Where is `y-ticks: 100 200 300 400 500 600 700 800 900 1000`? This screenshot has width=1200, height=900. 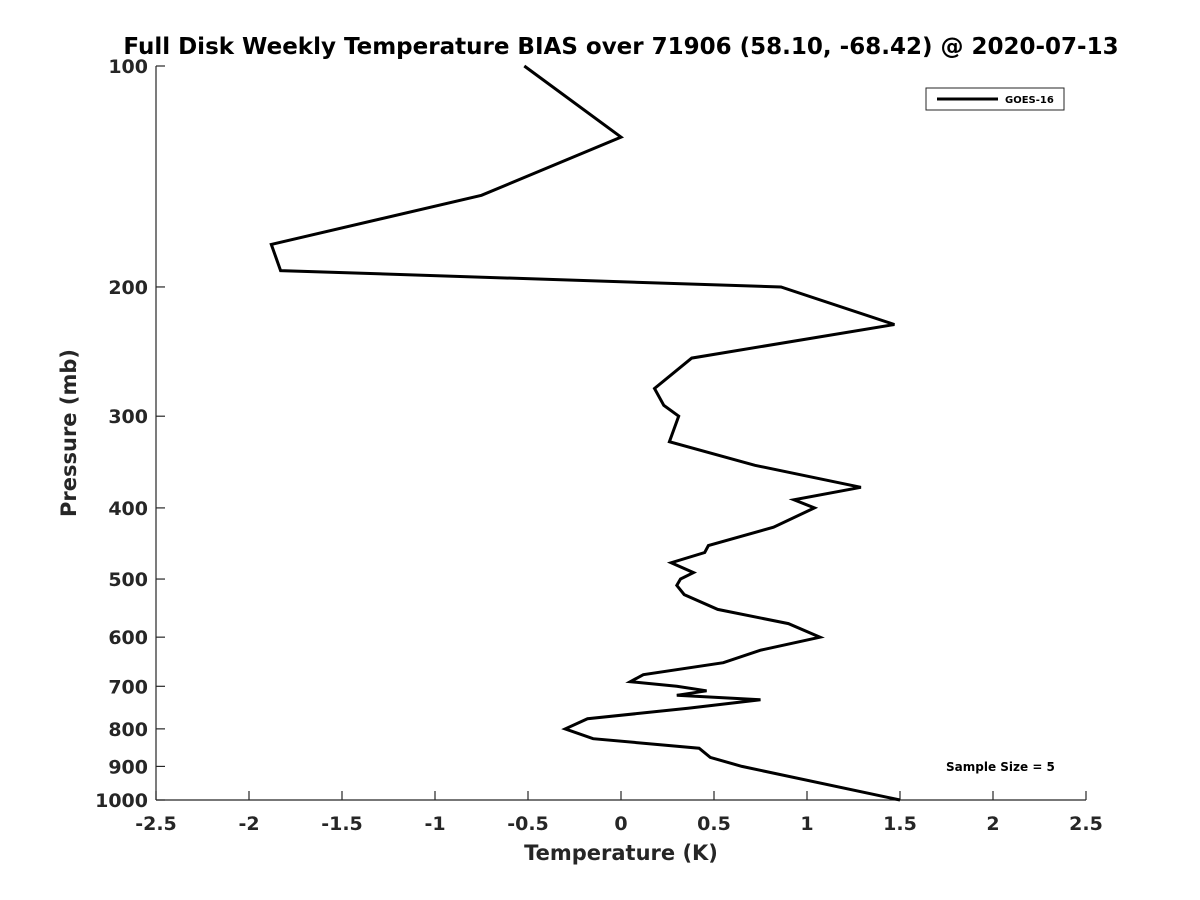 y-ticks: 100 200 300 400 500 600 700 800 900 1000 is located at coordinates (130, 434).